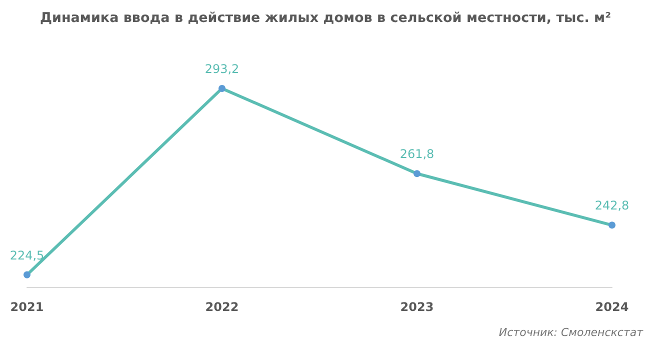  What do you see at coordinates (417, 307) in the screenshot?
I see `x-tick-label: 2023` at bounding box center [417, 307].